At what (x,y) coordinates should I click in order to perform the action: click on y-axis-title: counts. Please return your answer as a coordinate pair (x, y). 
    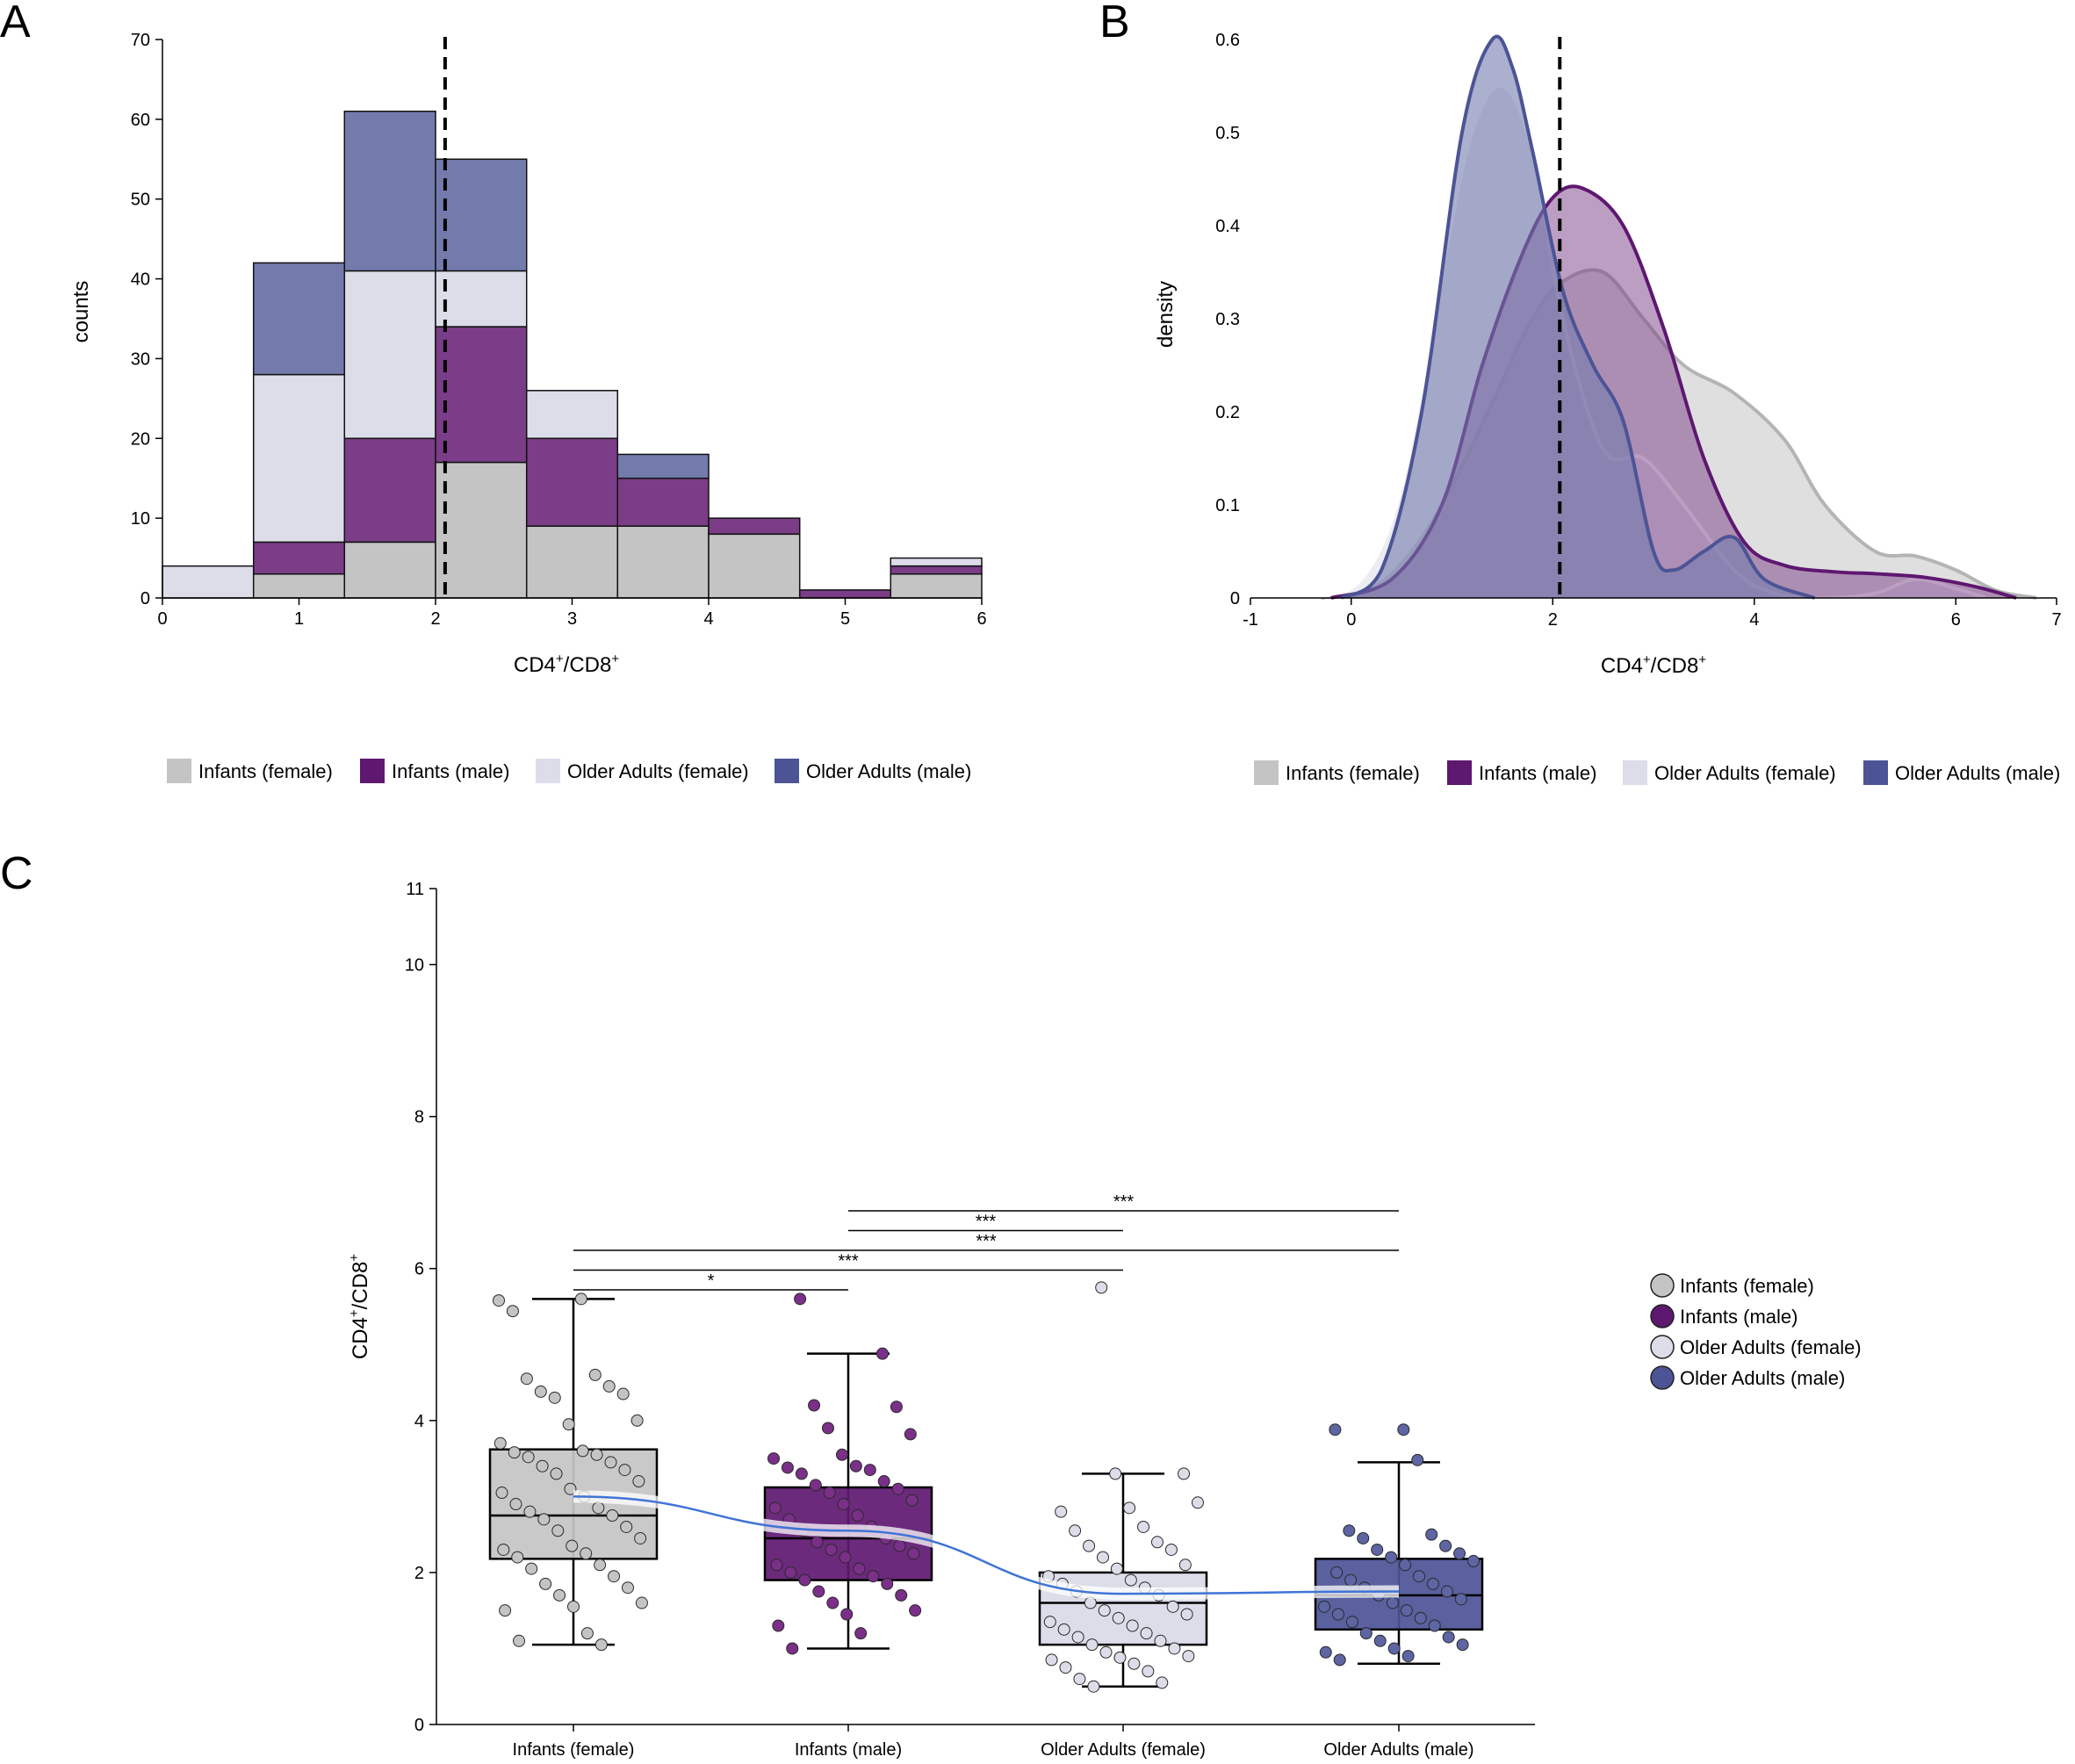
    Looking at the image, I should click on (81, 312).